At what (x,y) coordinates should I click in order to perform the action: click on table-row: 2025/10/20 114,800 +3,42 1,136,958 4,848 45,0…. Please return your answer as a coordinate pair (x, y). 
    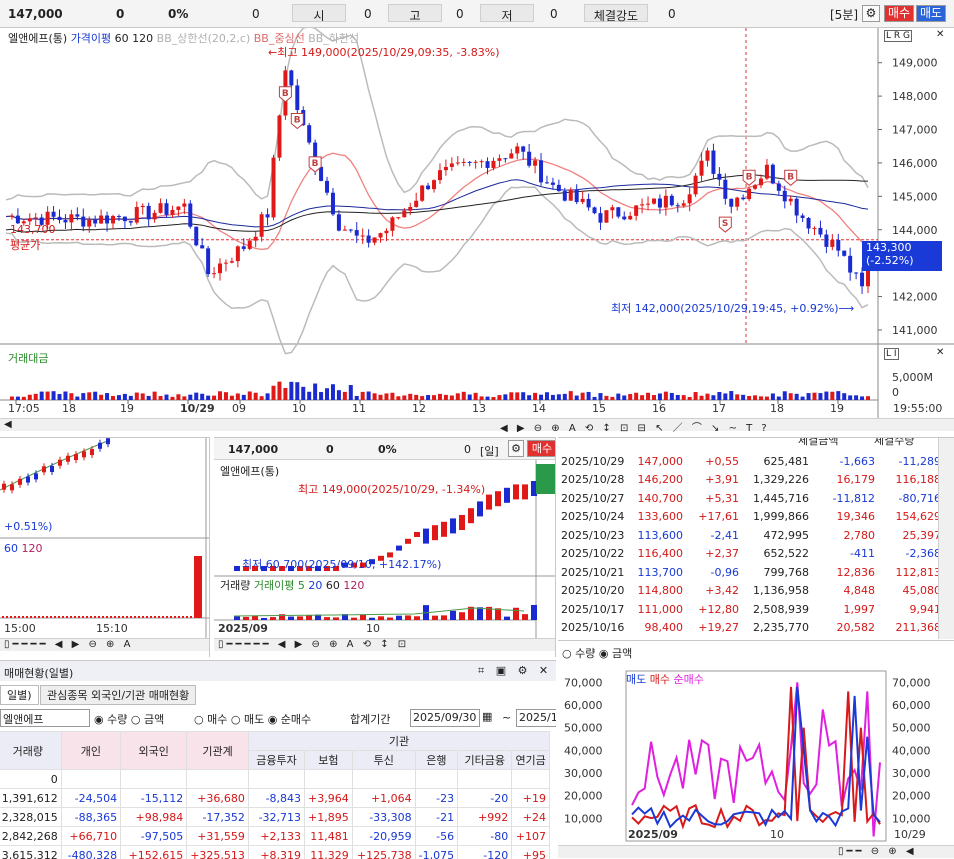
    Looking at the image, I should click on (751, 591).